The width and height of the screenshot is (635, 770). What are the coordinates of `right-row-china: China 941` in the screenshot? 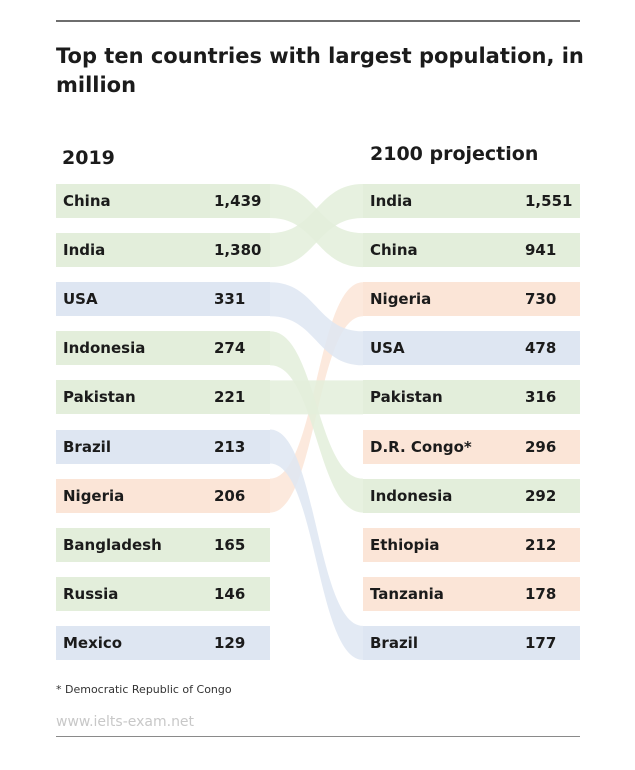 It's located at (471, 250).